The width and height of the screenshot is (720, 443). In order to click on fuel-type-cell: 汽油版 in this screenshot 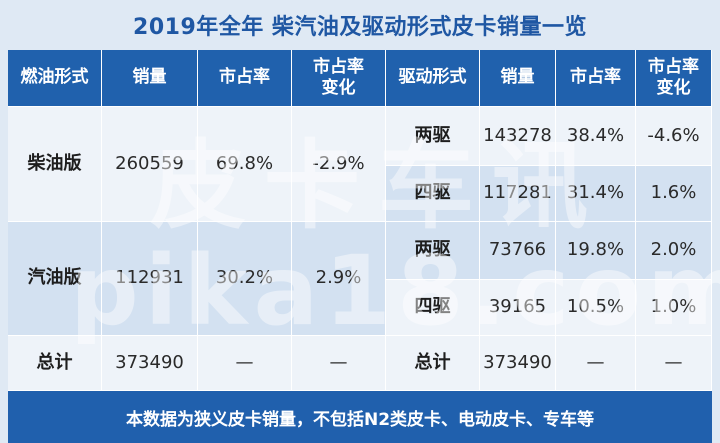, I will do `click(55, 279)`.